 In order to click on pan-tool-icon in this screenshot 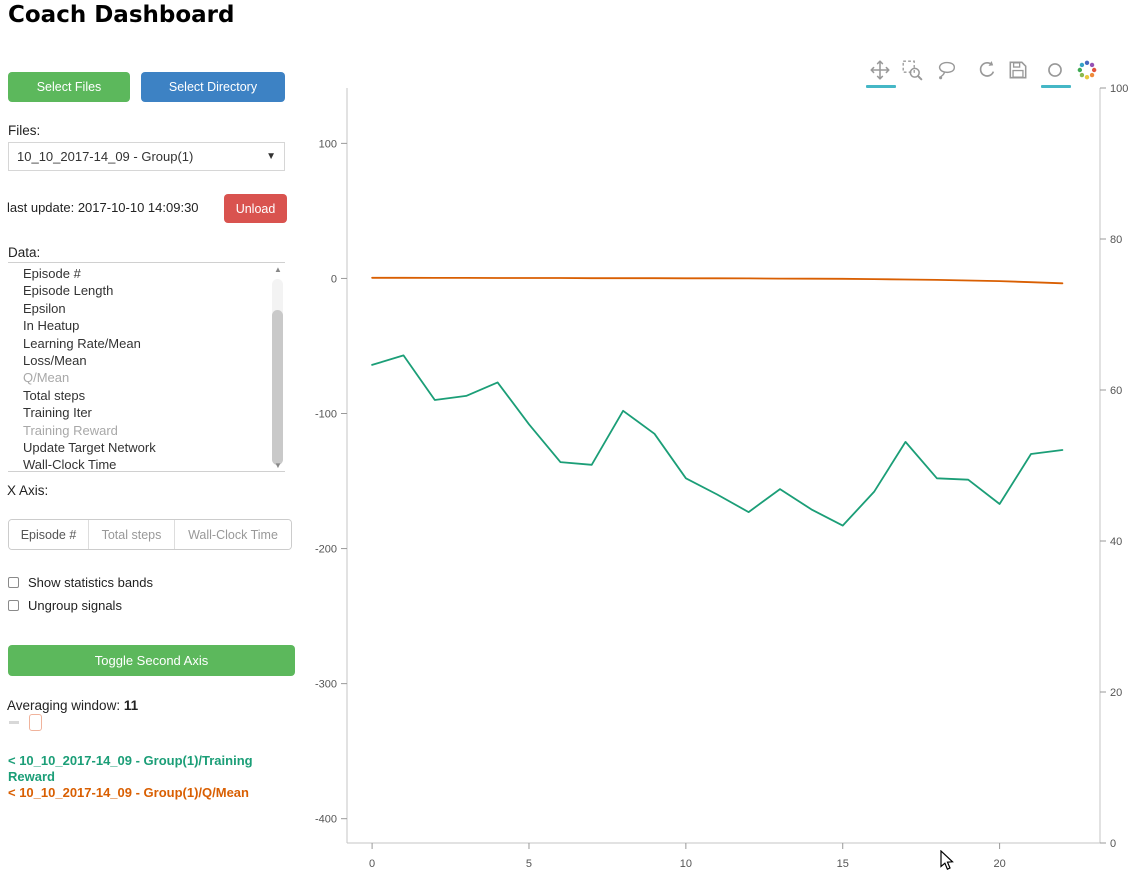, I will do `click(881, 71)`.